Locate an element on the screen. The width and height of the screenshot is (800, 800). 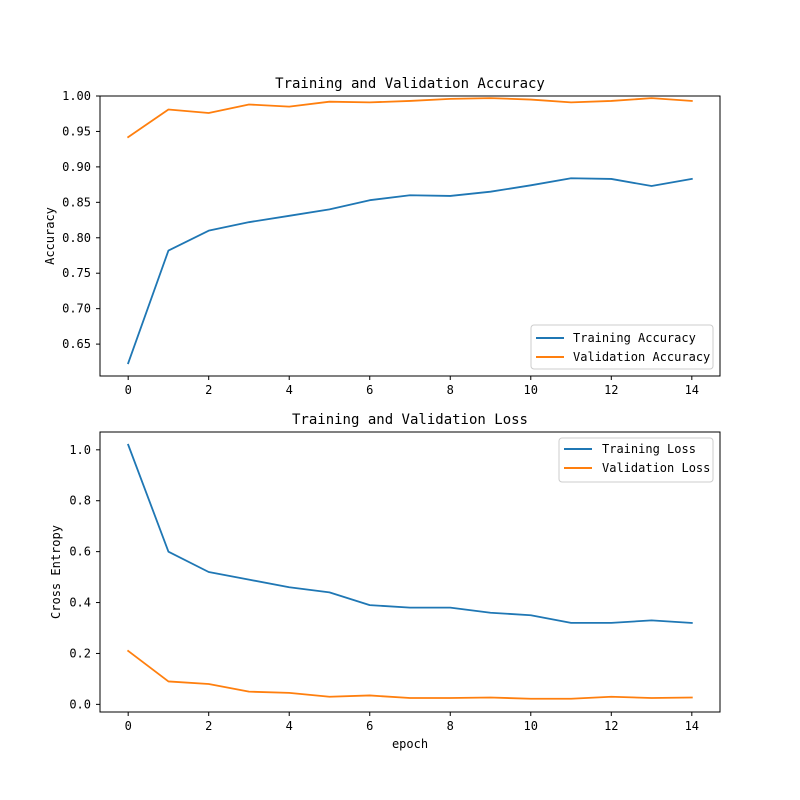
accuracy-x-tick-label: 4 is located at coordinates (289, 390).